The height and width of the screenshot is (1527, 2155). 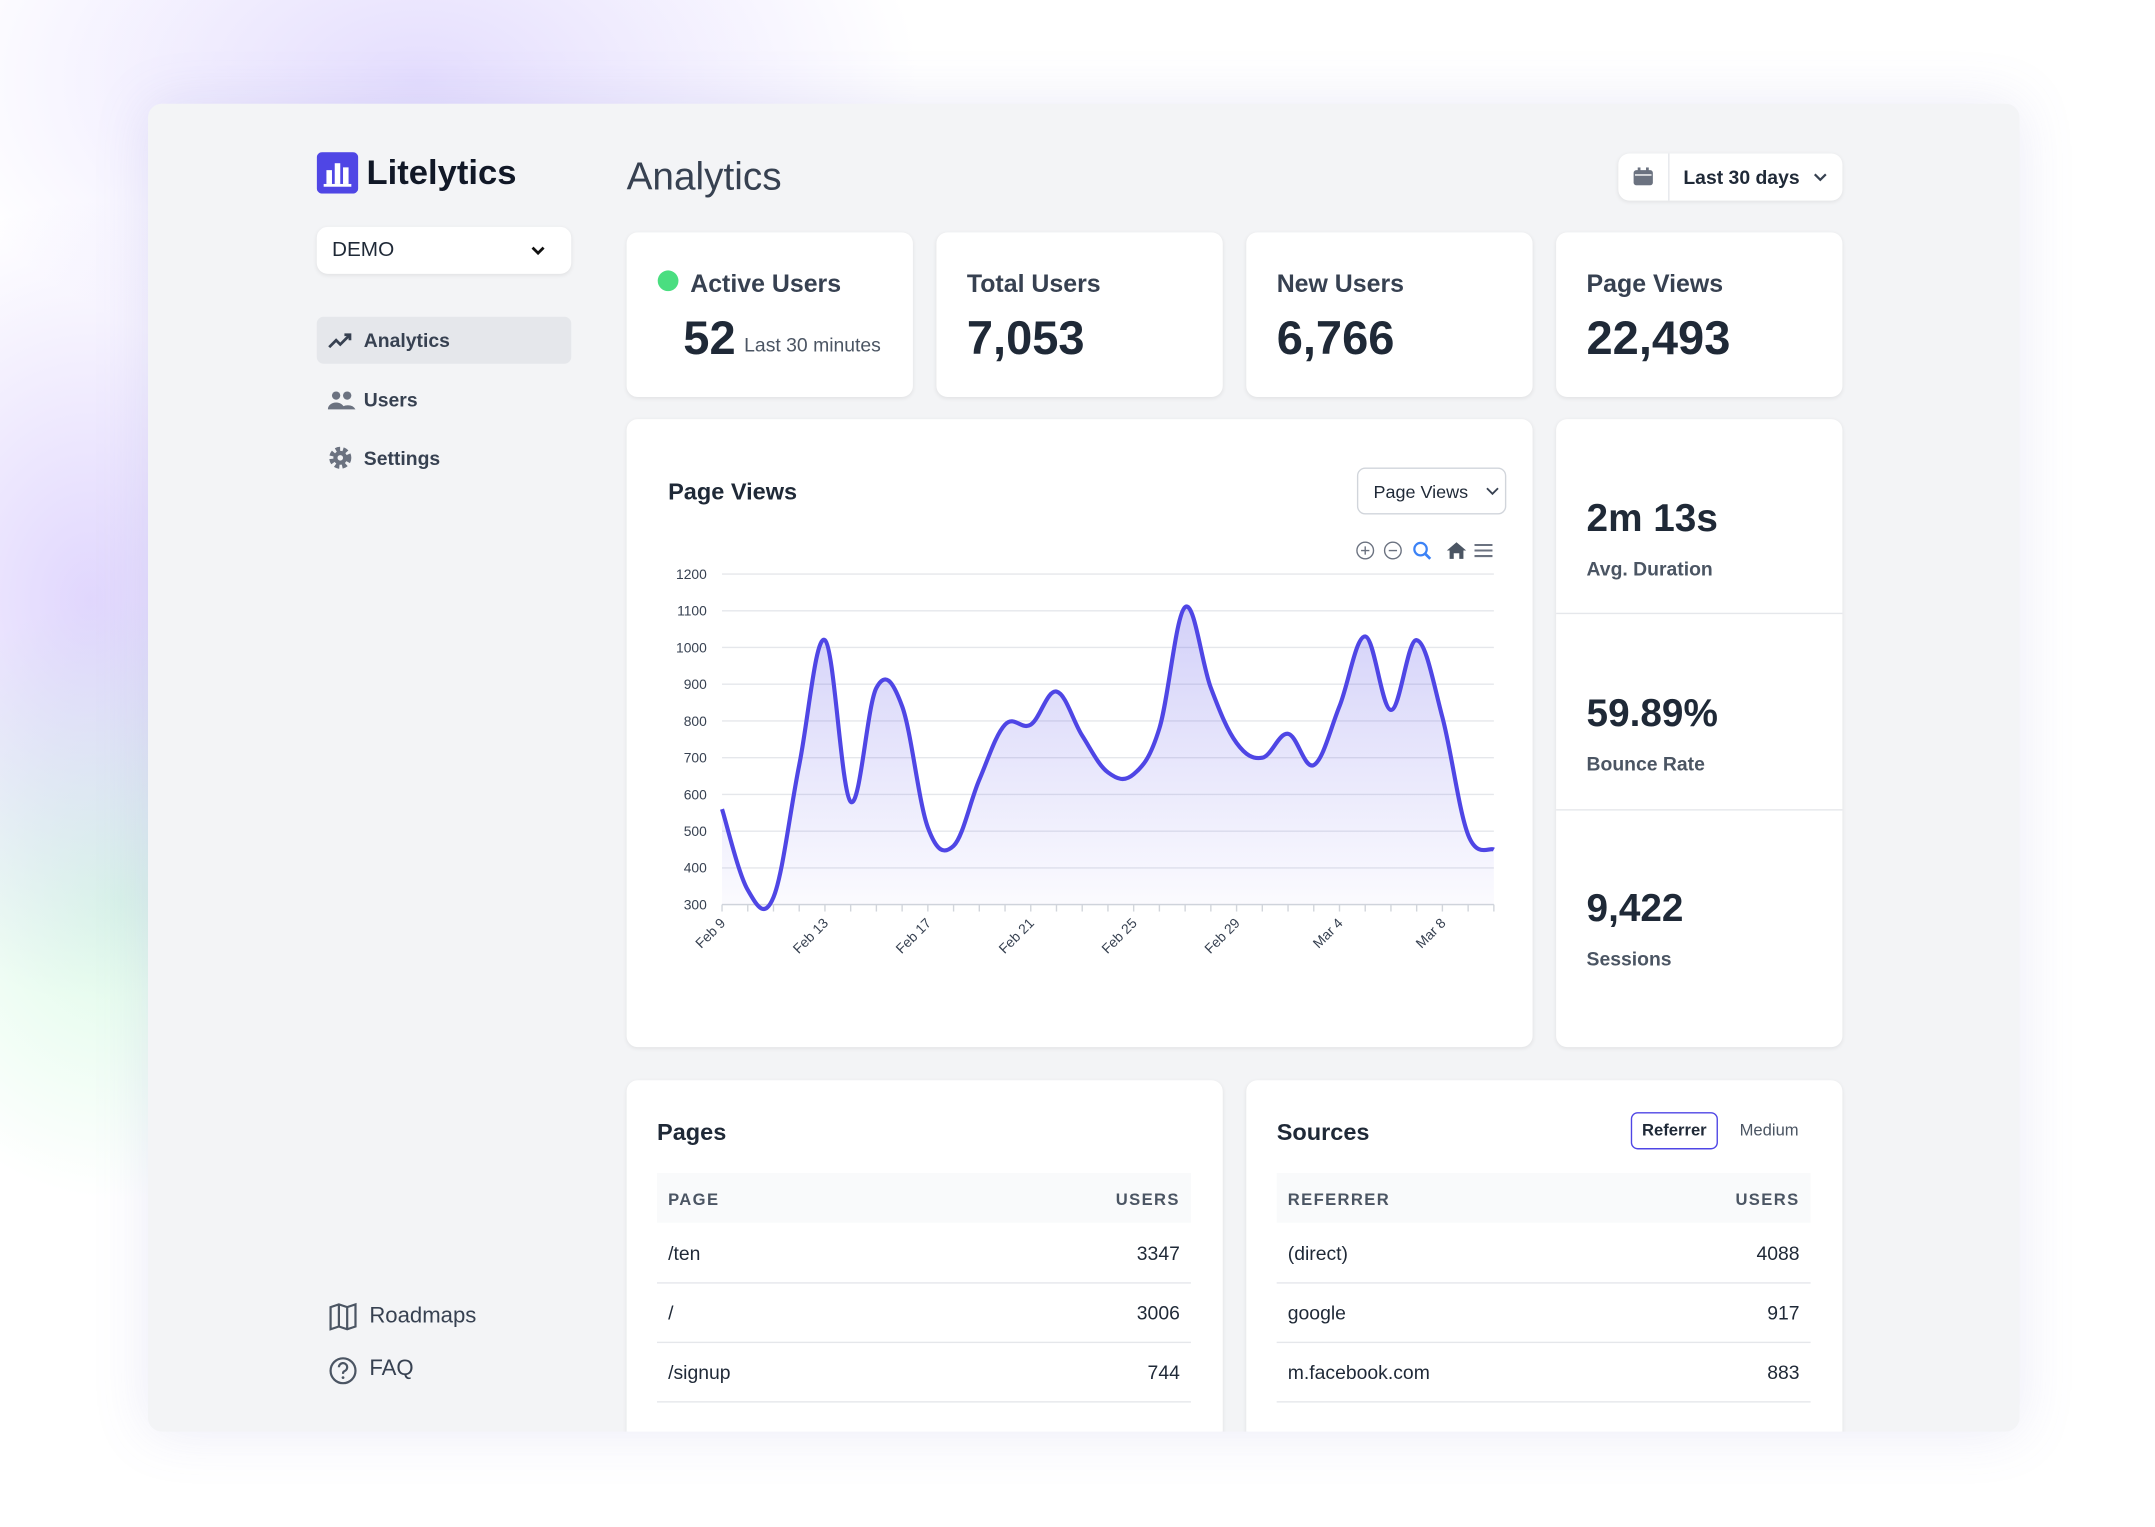 I want to click on metric-value: 9,422, so click(x=1635, y=908).